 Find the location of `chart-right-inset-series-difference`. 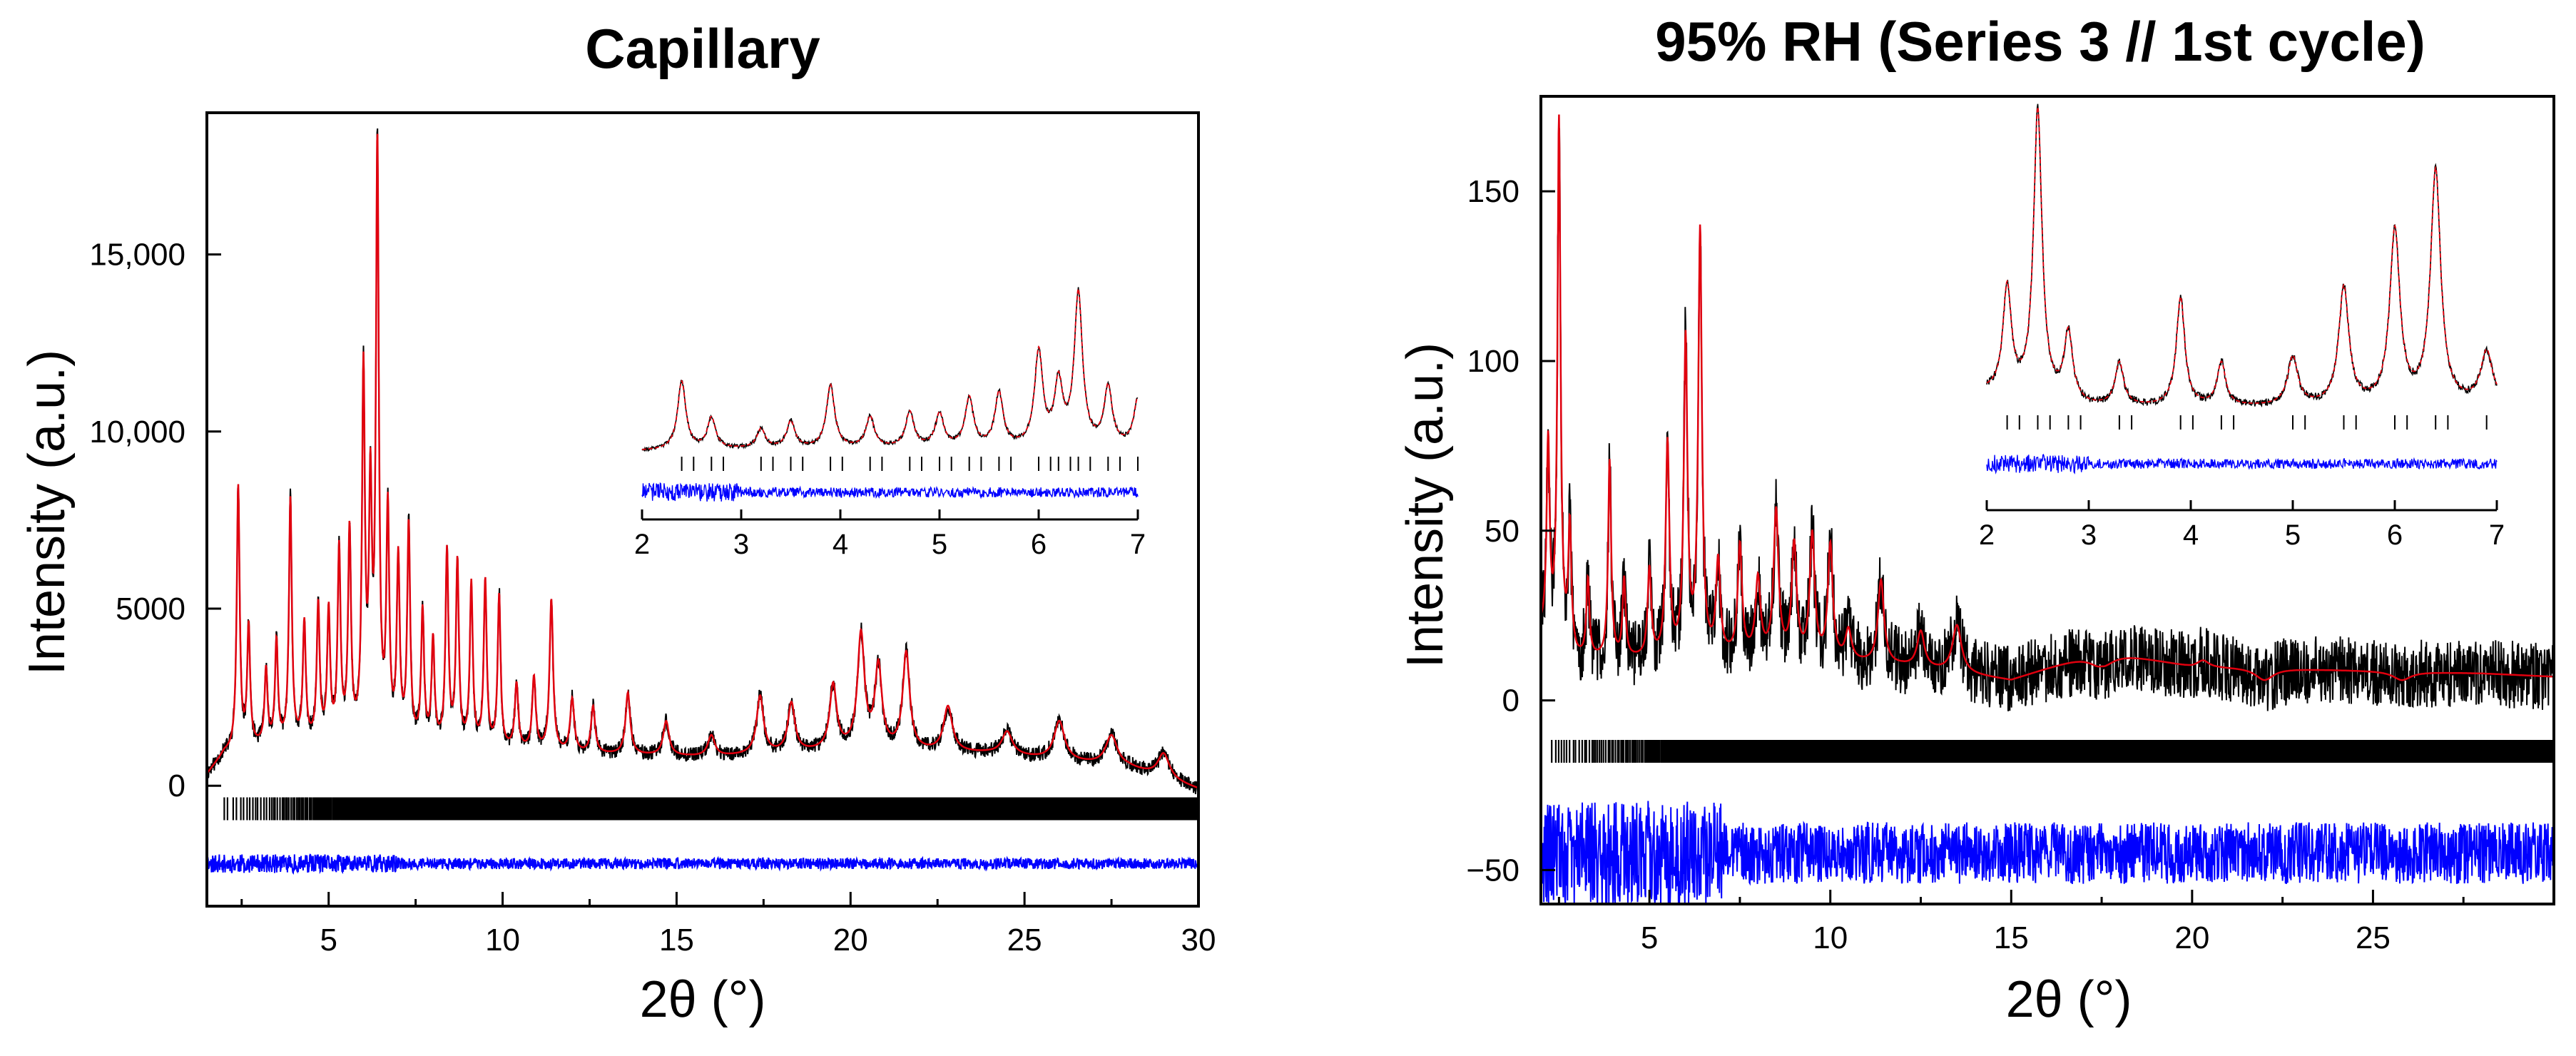

chart-right-inset-series-difference is located at coordinates (2242, 464).